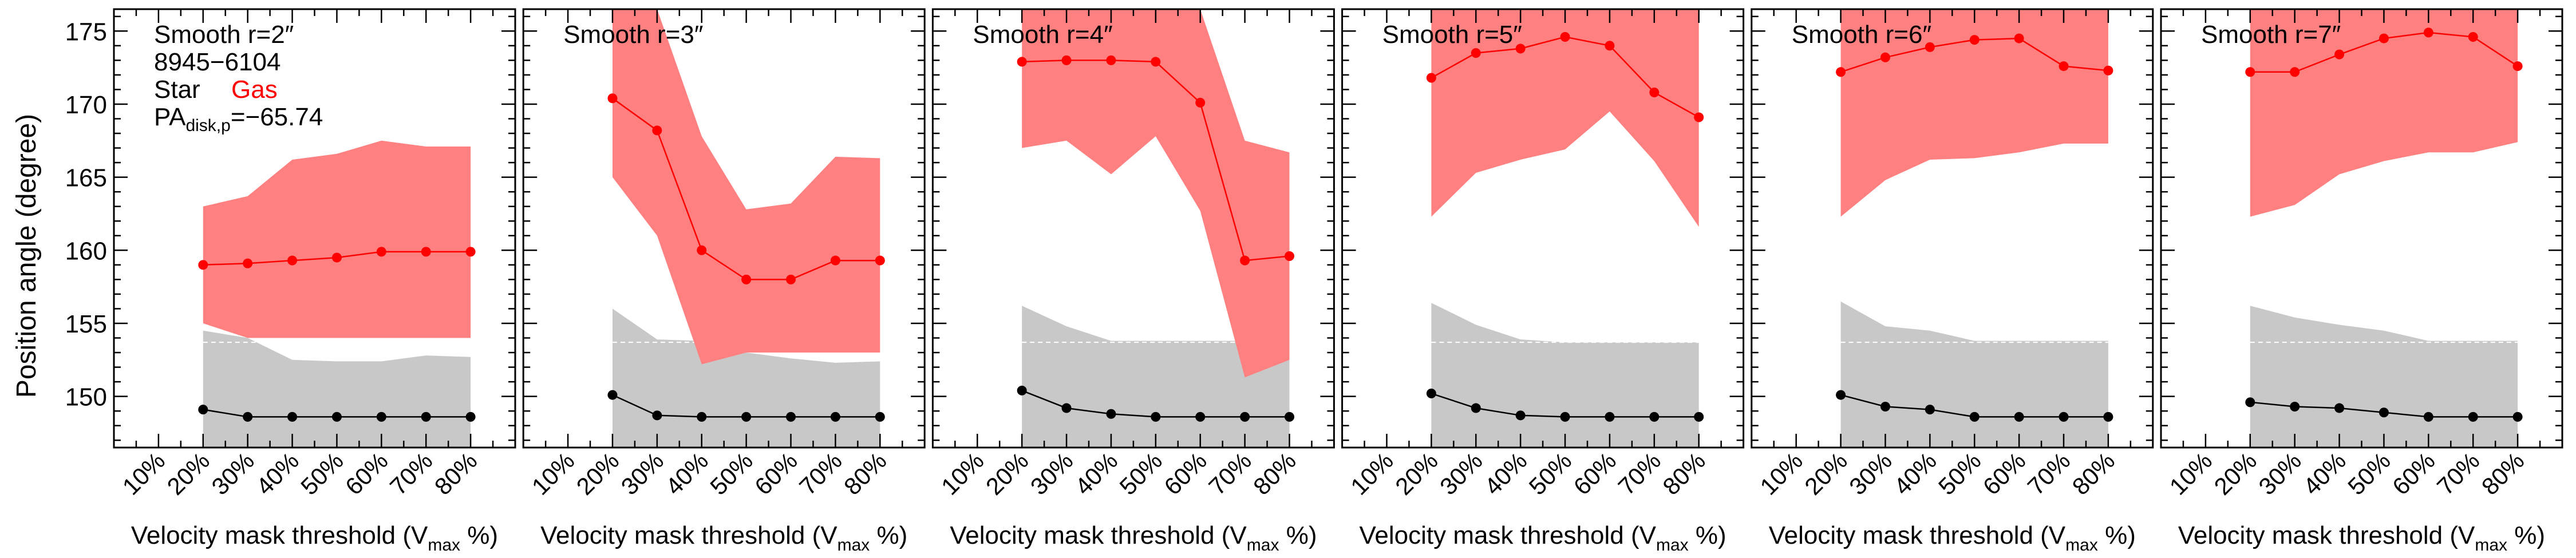 The image size is (2576, 558). What do you see at coordinates (86, 32) in the screenshot?
I see `y-tick-label: 175` at bounding box center [86, 32].